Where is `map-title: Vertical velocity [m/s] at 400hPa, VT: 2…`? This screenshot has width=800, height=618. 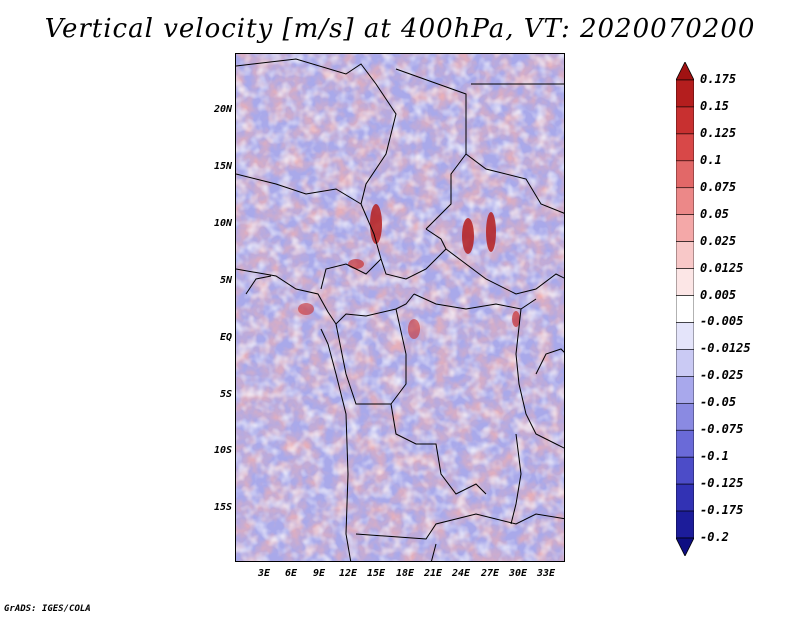 map-title: Vertical velocity [m/s] at 400hPa, VT: 2… is located at coordinates (400, 29).